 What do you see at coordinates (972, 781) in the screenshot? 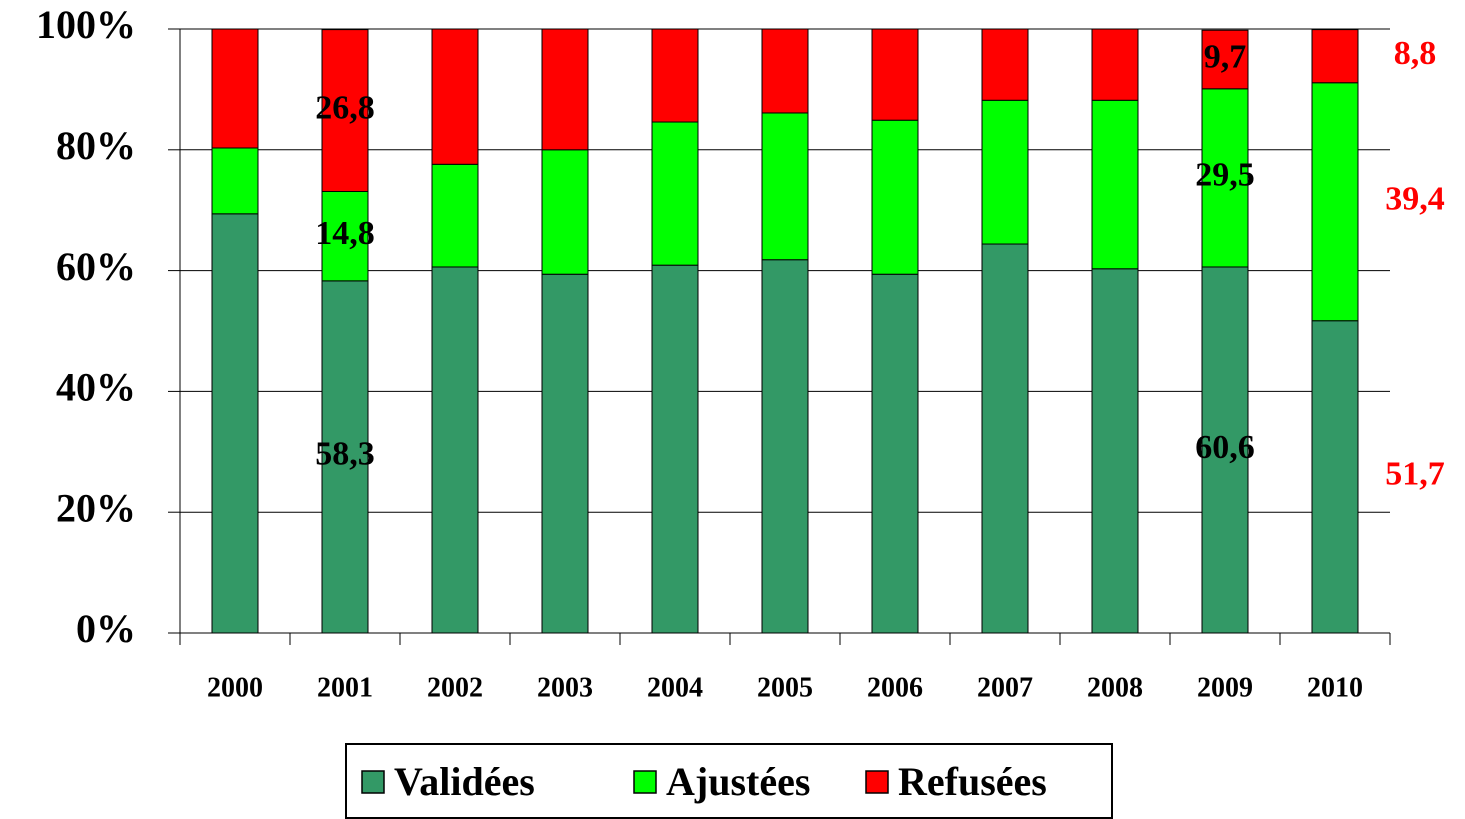
I see `legend-label: Refusées` at bounding box center [972, 781].